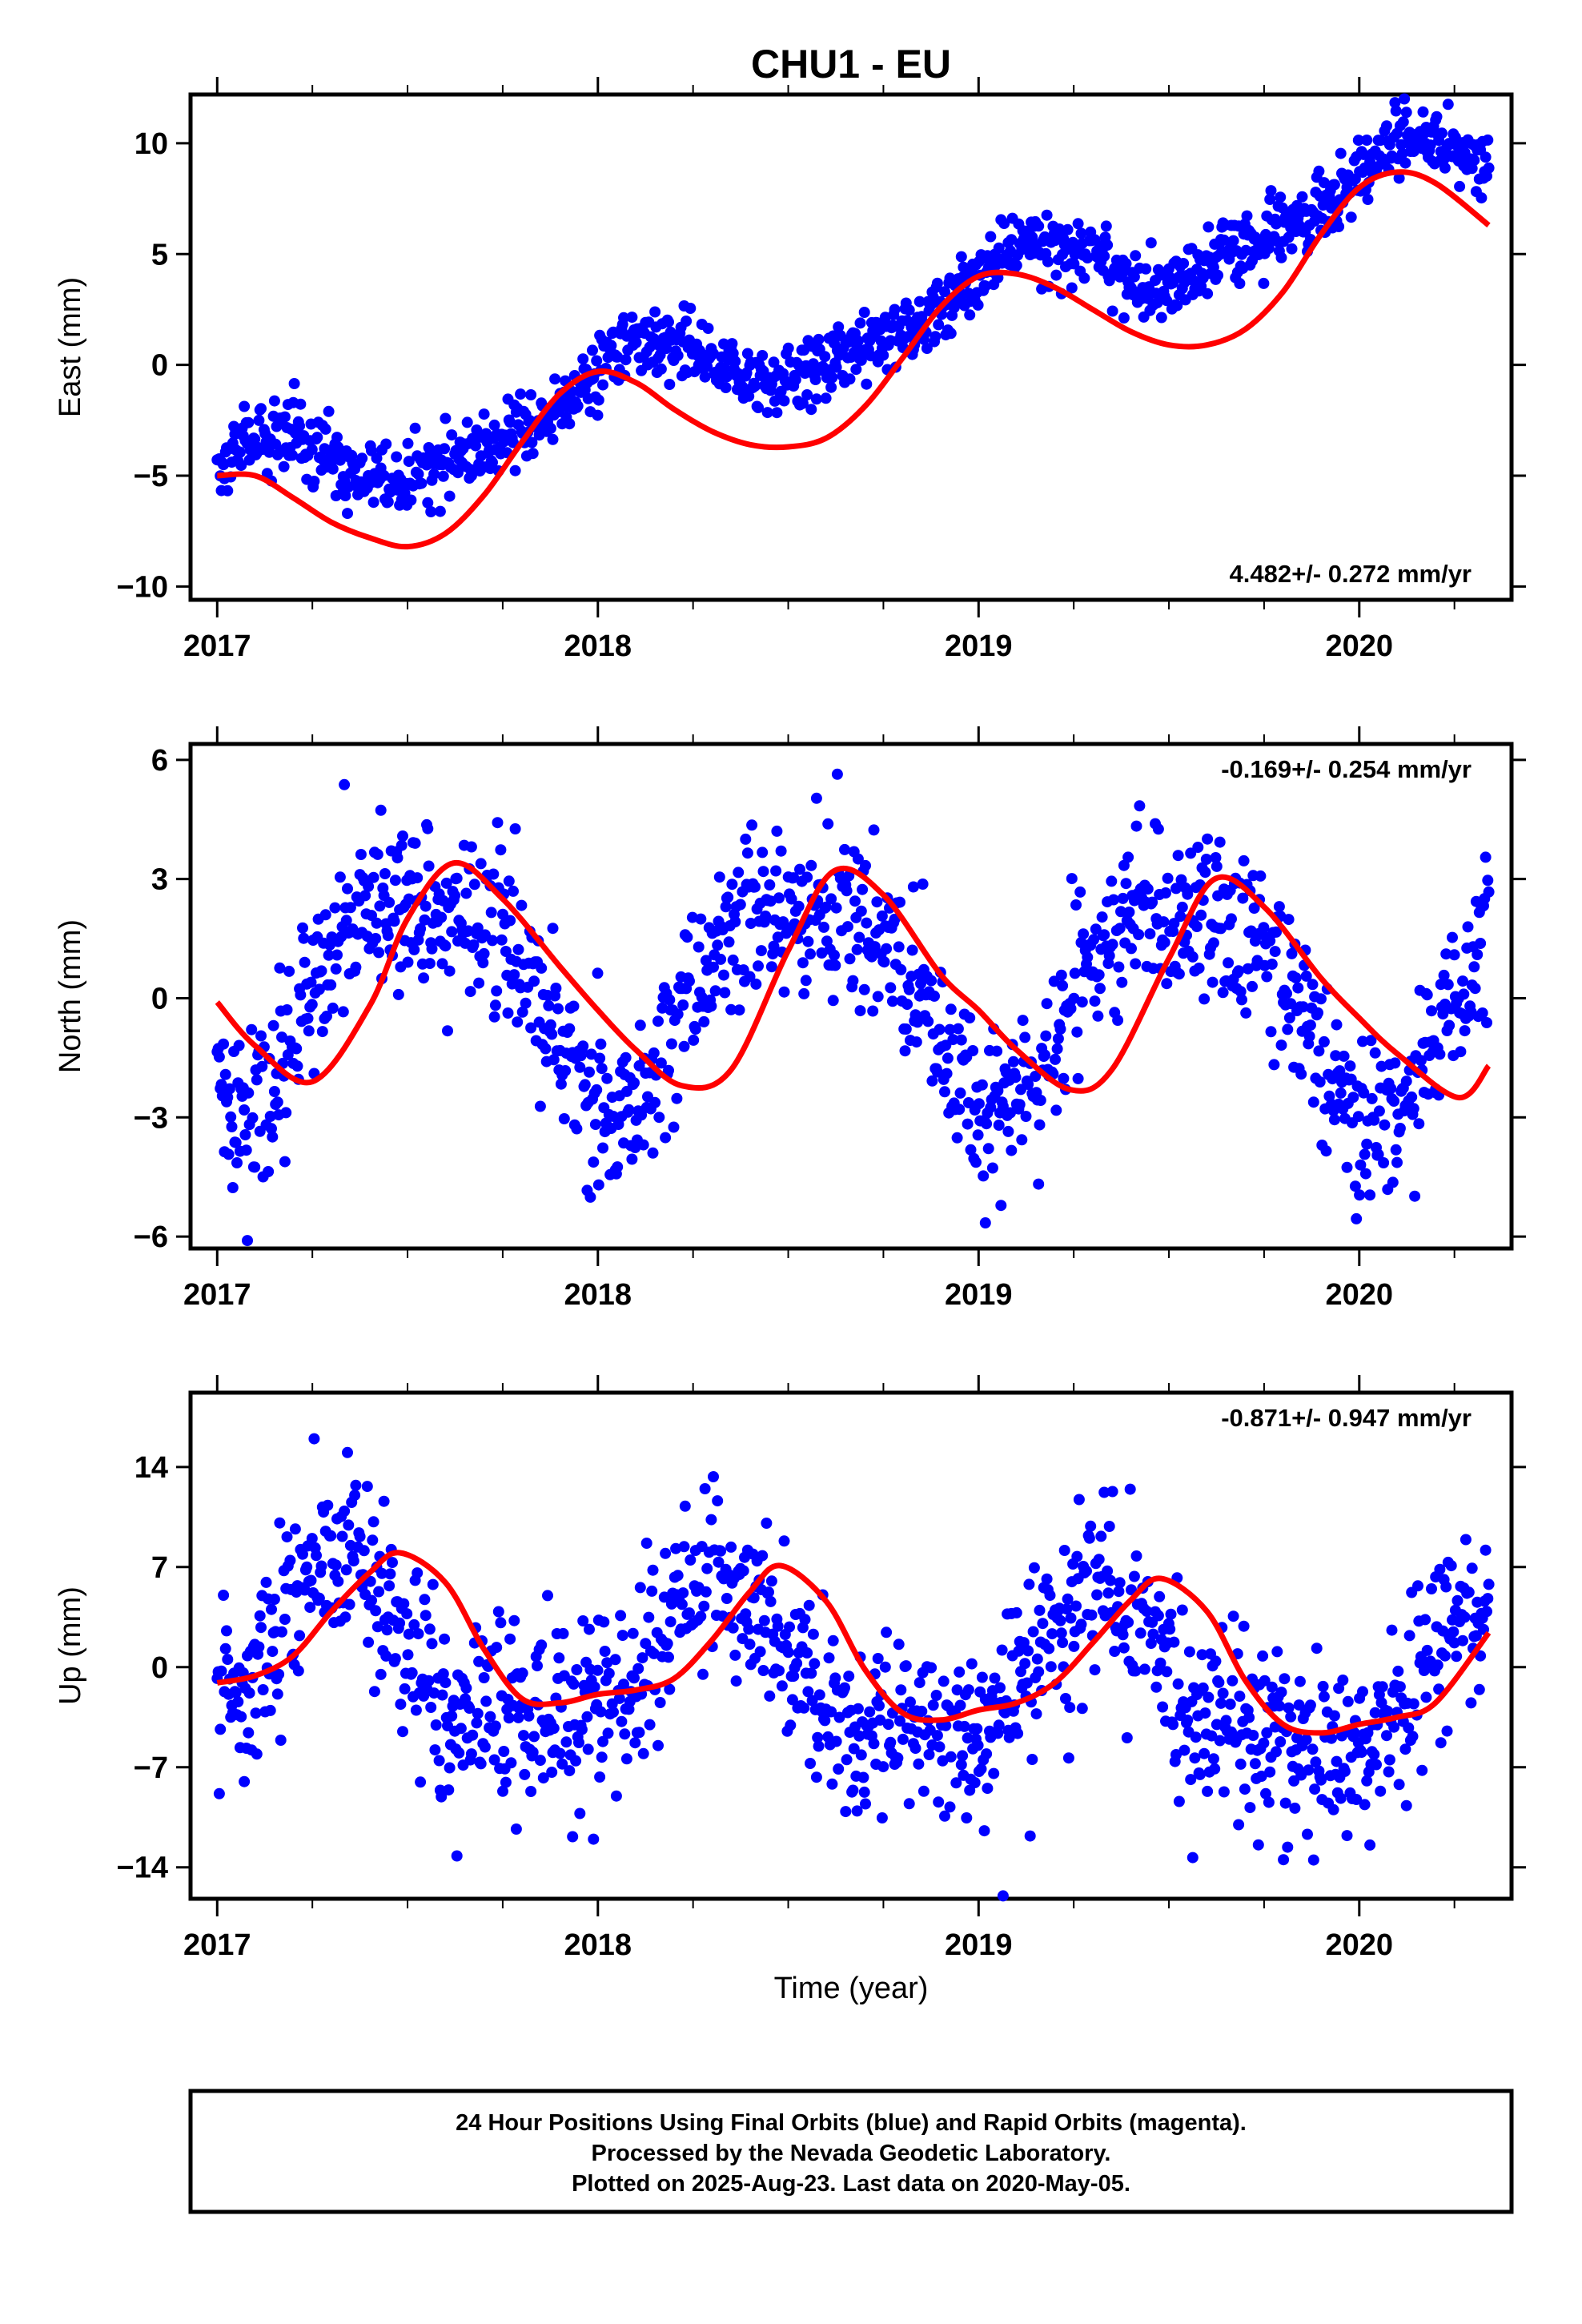  Describe the element at coordinates (151, 1118) in the screenshot. I see `north-y-tick-label: −3` at that location.